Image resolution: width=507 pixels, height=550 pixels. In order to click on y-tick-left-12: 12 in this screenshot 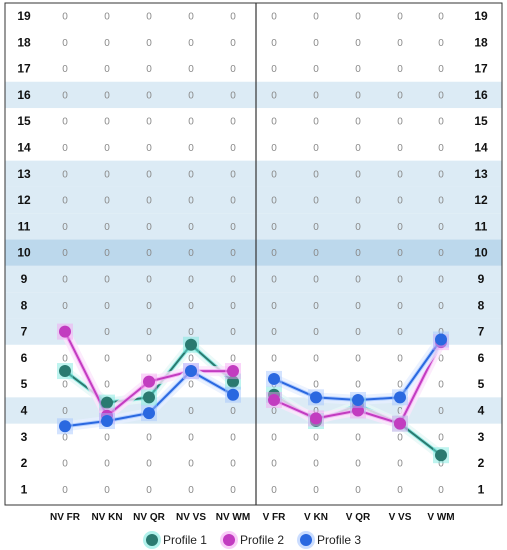, I will do `click(24, 200)`.